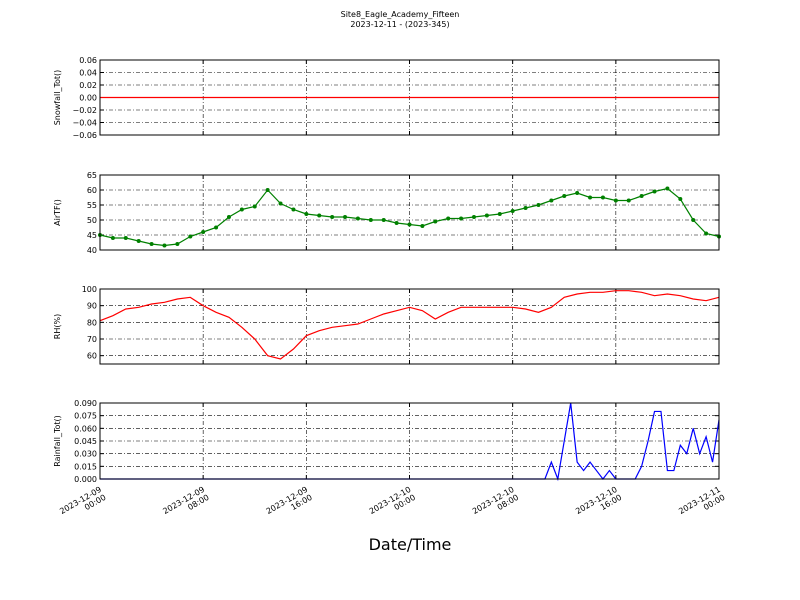 The width and height of the screenshot is (800, 600). I want to click on y-tick-label: 40, so click(92, 250).